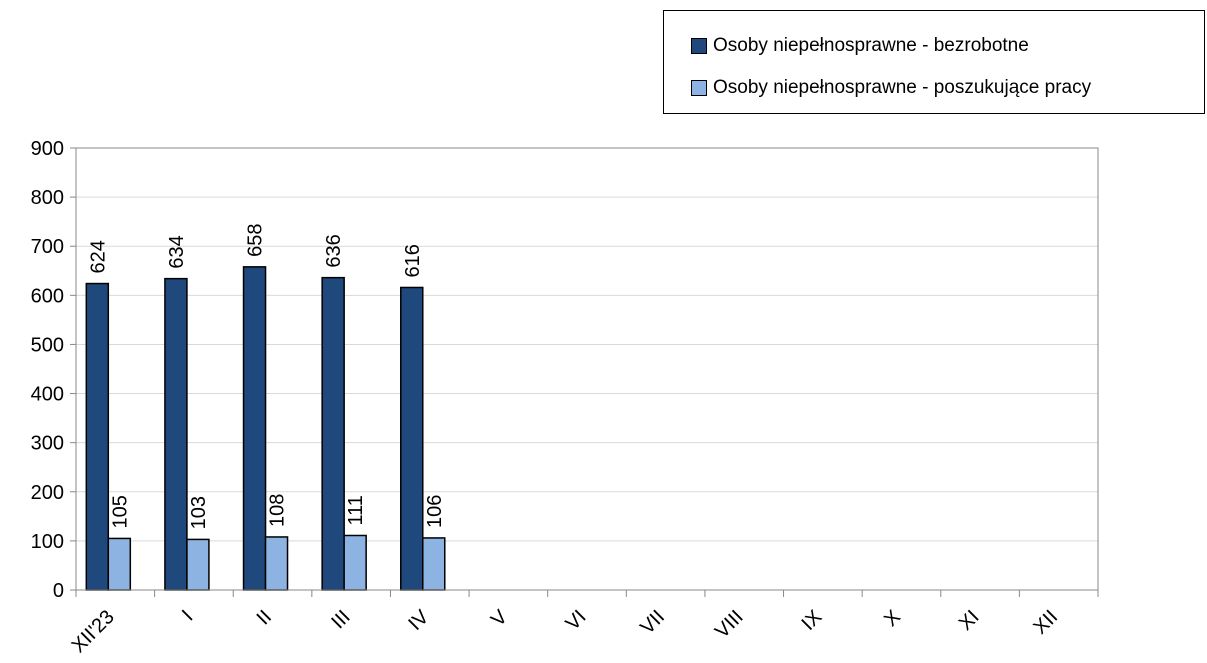  I want to click on data-label: 106, so click(435, 511).